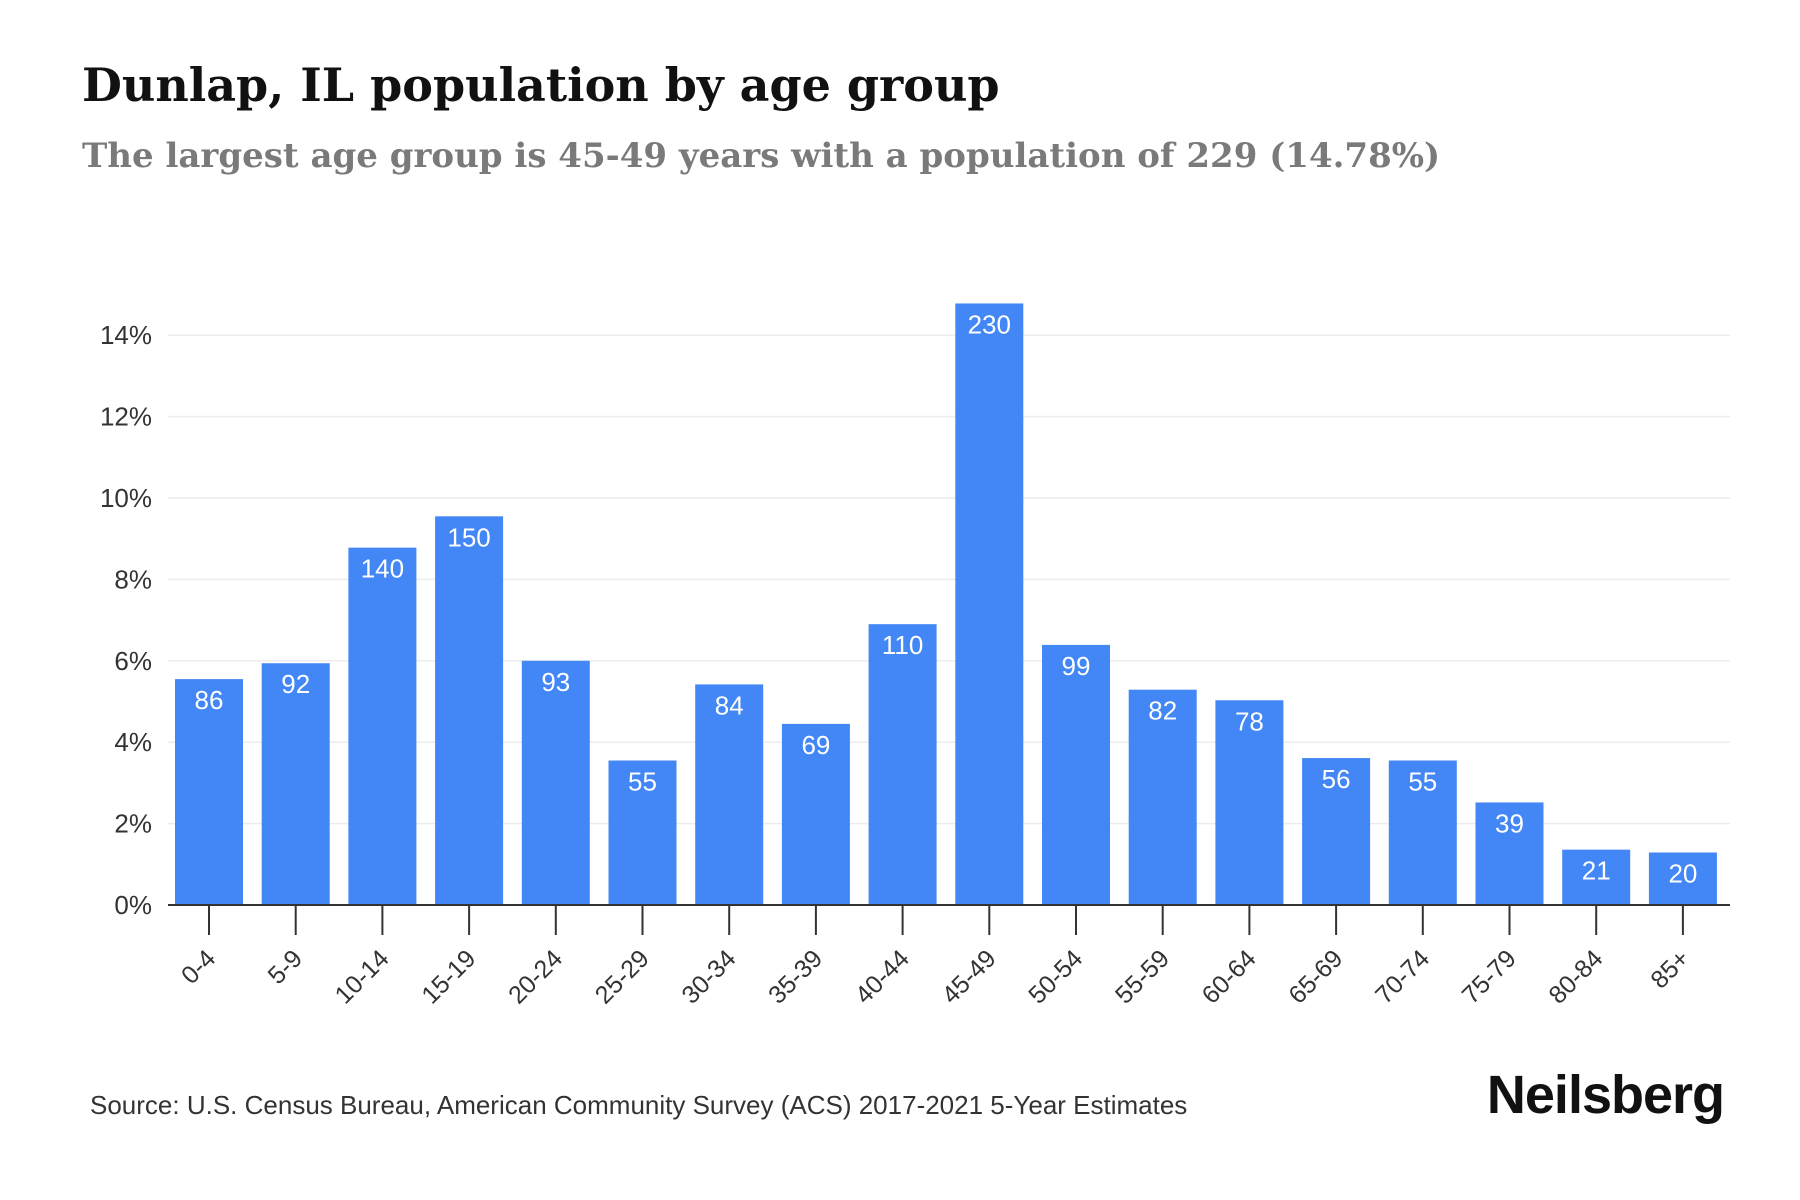 Image resolution: width=1800 pixels, height=1200 pixels. What do you see at coordinates (1076, 666) in the screenshot?
I see `bar-value-label: 99` at bounding box center [1076, 666].